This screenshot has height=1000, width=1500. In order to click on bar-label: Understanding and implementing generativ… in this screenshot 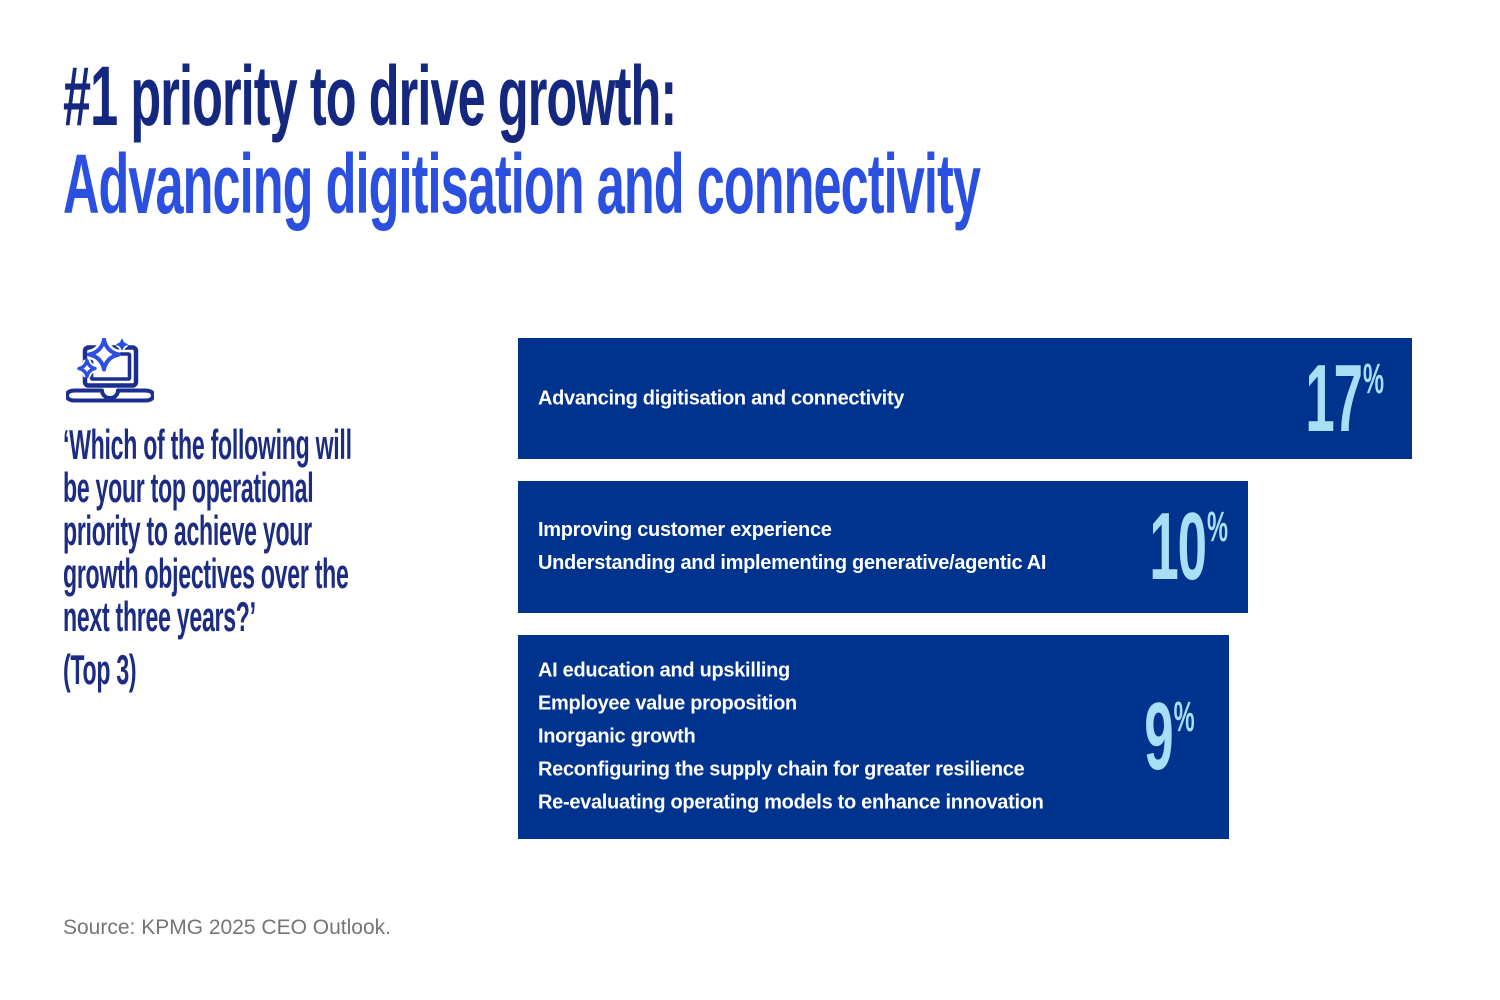, I will do `click(792, 563)`.